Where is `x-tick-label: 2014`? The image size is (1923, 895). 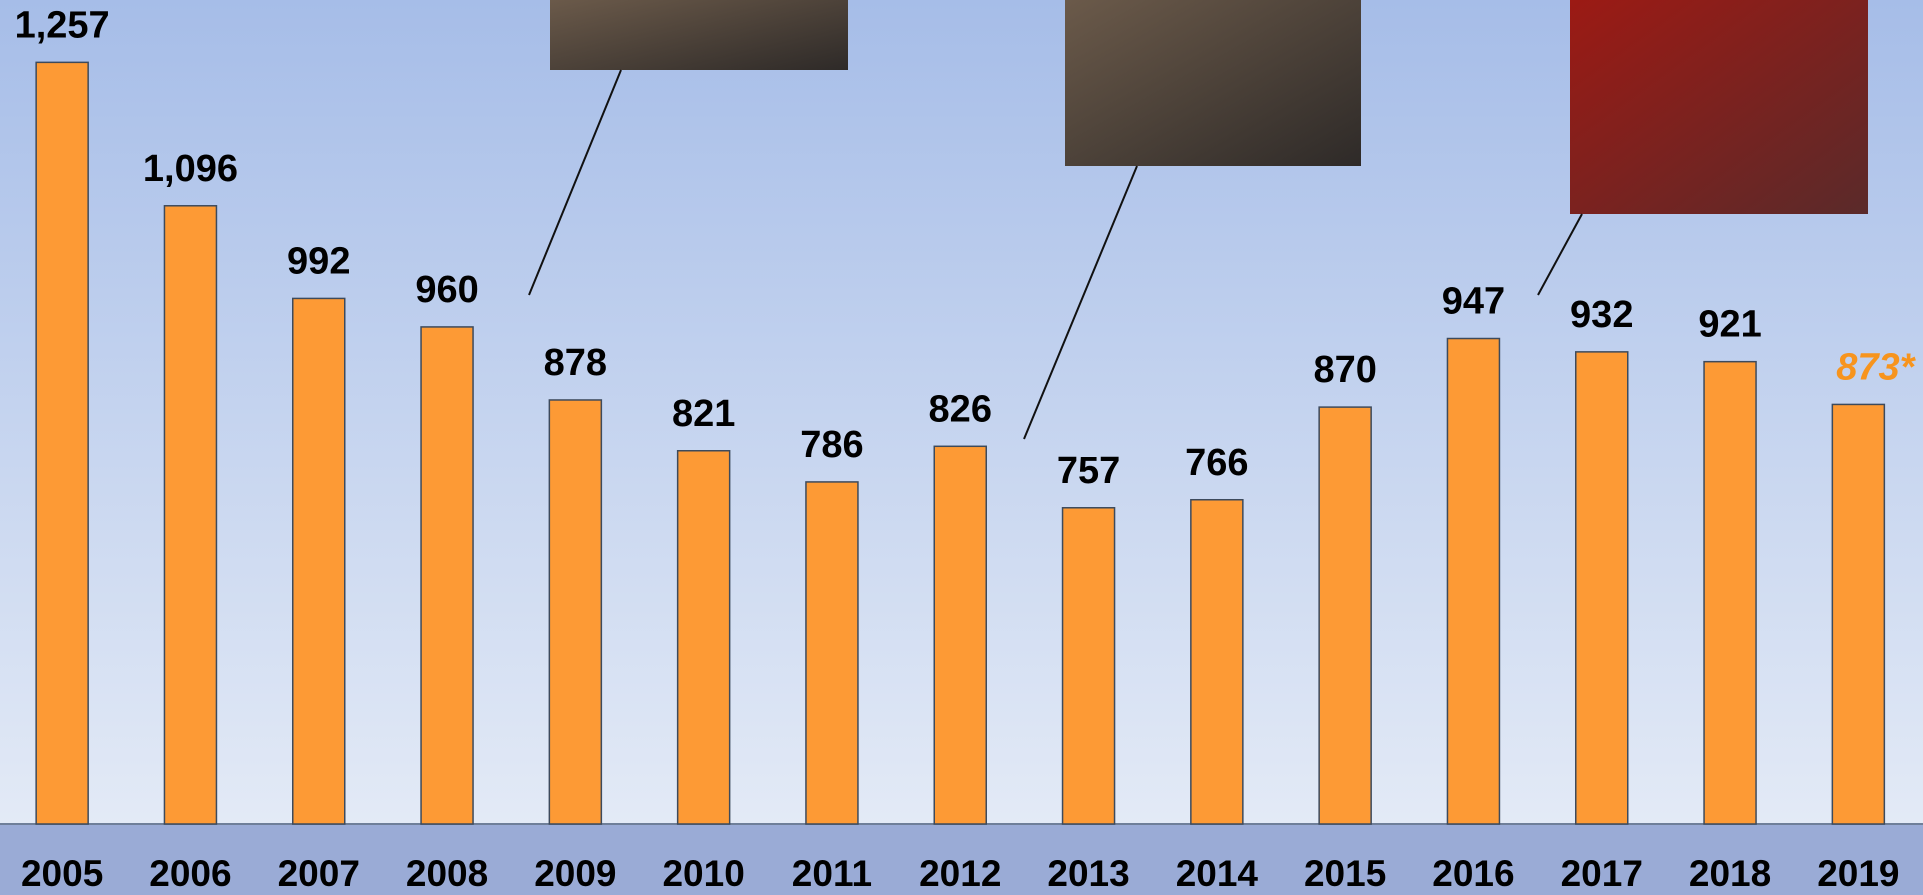
x-tick-label: 2014 is located at coordinates (1217, 873).